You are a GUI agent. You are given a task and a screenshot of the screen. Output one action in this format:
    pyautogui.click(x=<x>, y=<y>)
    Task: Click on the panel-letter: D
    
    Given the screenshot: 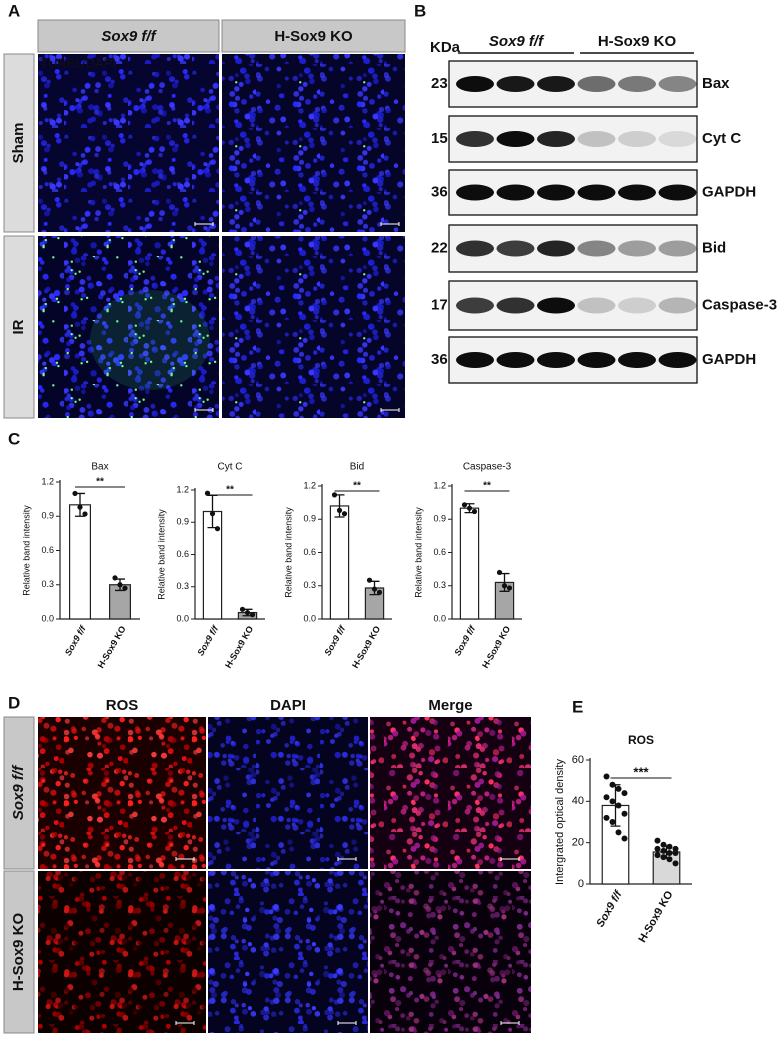 What is the action you would take?
    pyautogui.click(x=14, y=702)
    